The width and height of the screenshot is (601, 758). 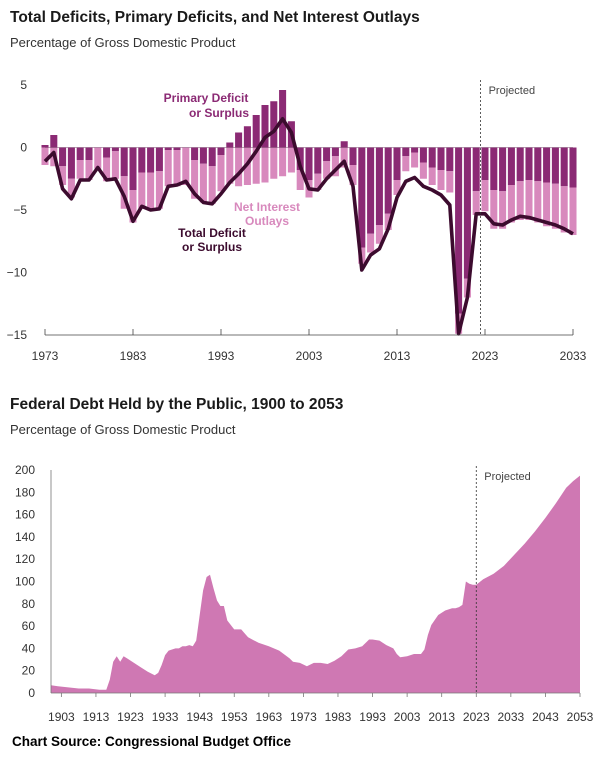 What do you see at coordinates (25, 515) in the screenshot?
I see `y-tick-label: 160` at bounding box center [25, 515].